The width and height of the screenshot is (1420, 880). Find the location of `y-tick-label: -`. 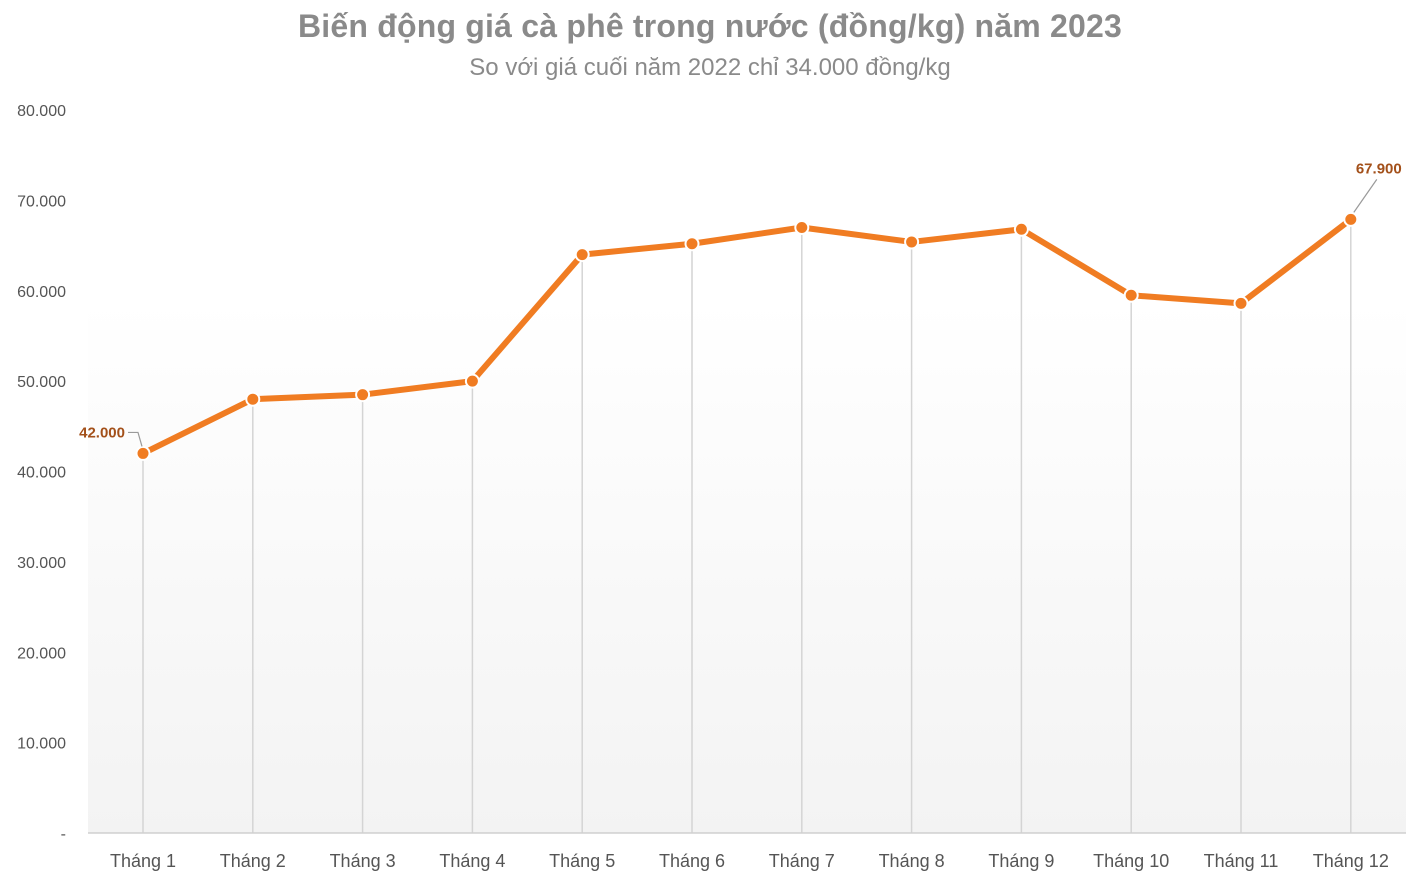

y-tick-label: - is located at coordinates (63, 834).